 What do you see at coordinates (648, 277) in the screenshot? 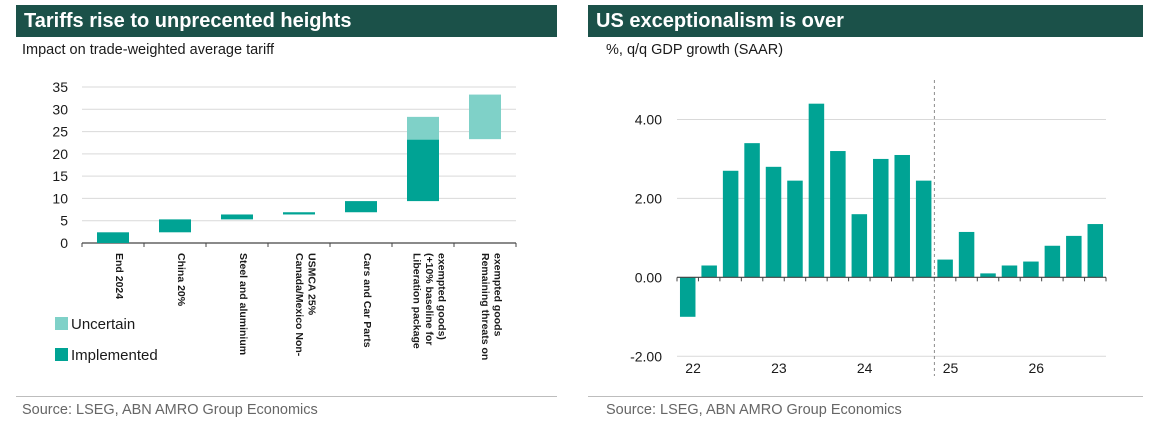
I see `y-tick-label: 0.00` at bounding box center [648, 277].